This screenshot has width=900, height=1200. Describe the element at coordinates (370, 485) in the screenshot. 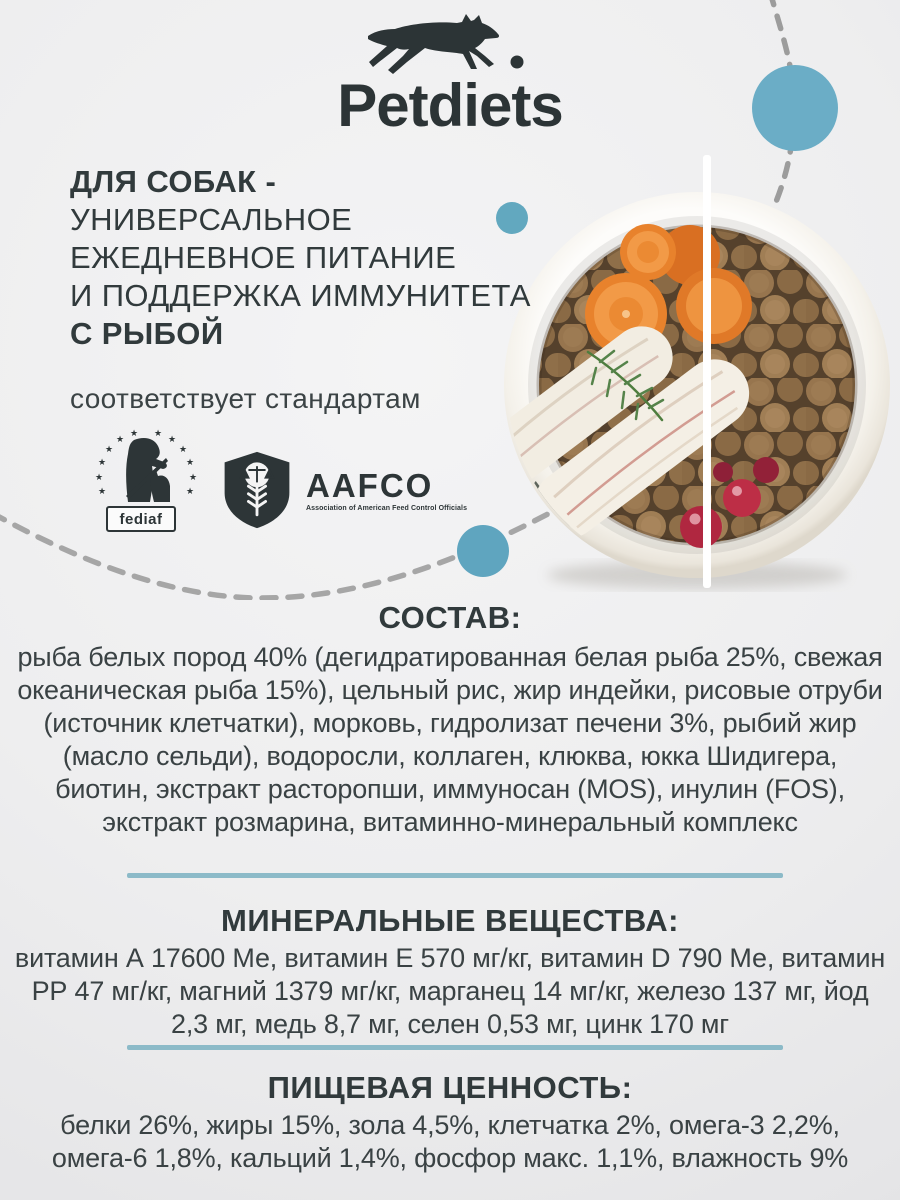

I see `aafco-name: AAFCO` at that location.